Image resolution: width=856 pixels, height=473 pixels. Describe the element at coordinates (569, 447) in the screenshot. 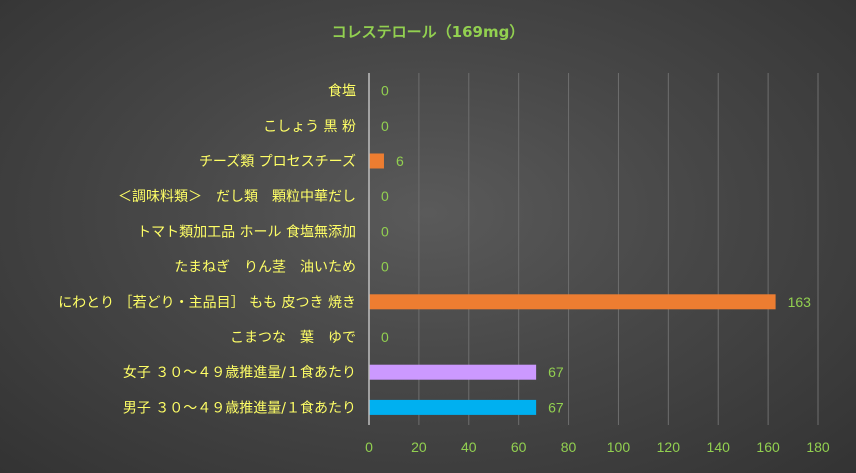

I see `x-tick-label: 80` at that location.